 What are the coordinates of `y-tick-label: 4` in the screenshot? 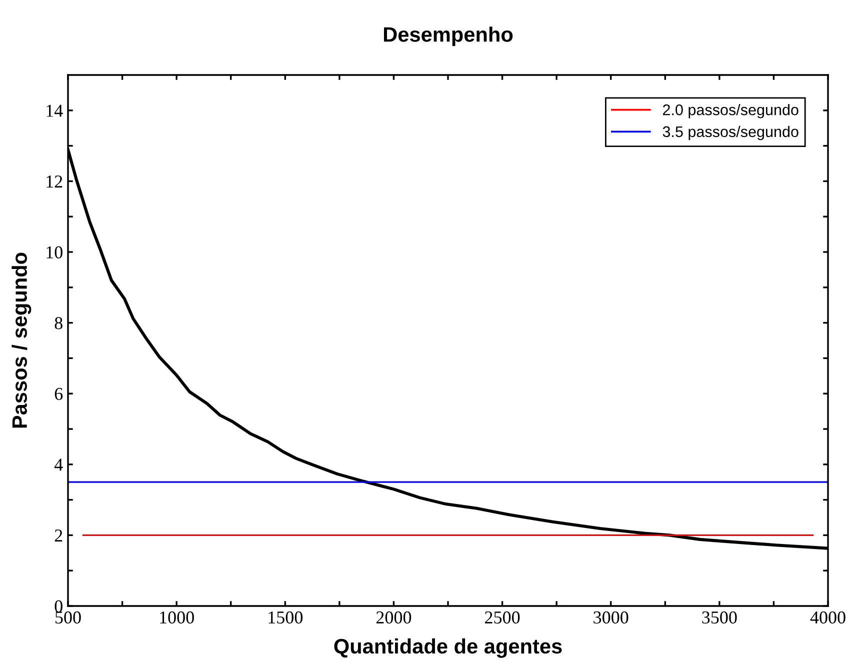 It's located at (58, 464).